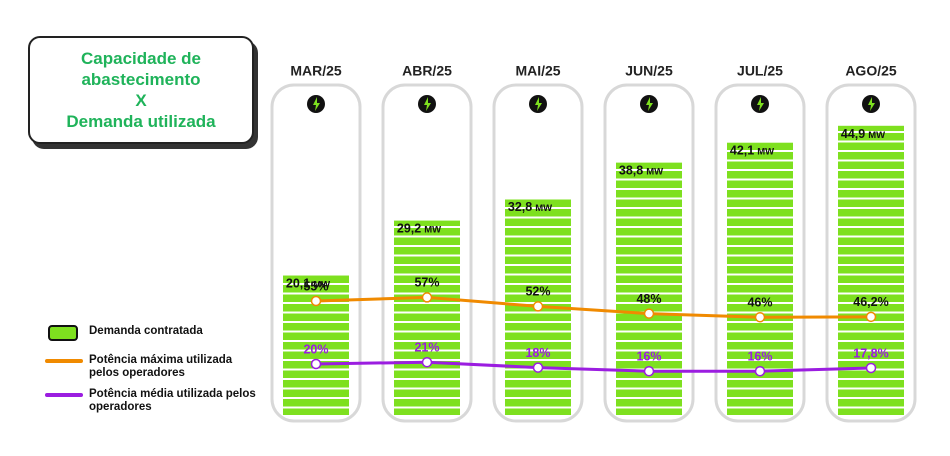 Image resolution: width=950 pixels, height=456 pixels. What do you see at coordinates (141, 121) in the screenshot?
I see `title-line: Demanda utilizada` at bounding box center [141, 121].